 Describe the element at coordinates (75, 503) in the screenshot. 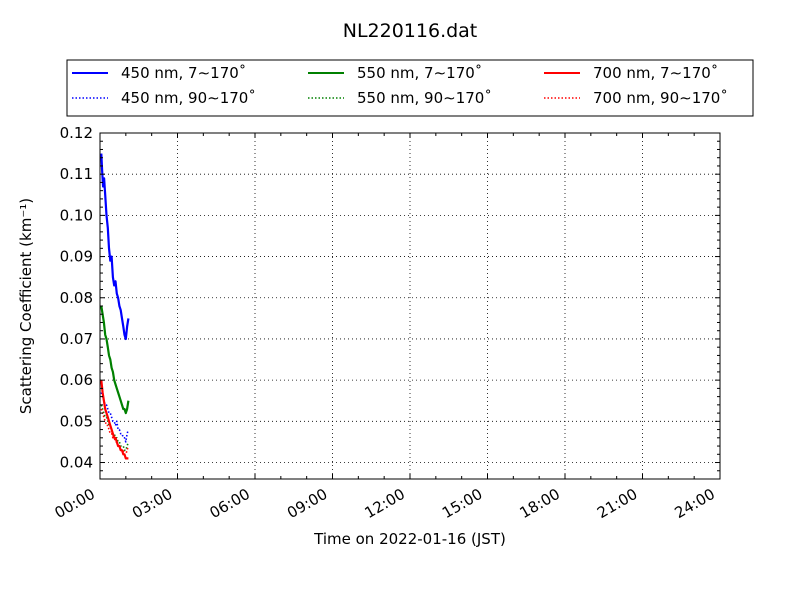

I see `x-tick-label: 00:00` at that location.